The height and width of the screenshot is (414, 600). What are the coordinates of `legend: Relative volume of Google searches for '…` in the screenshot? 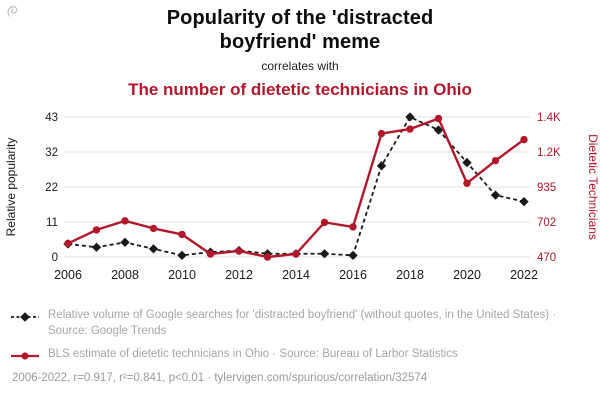 It's located at (300, 334).